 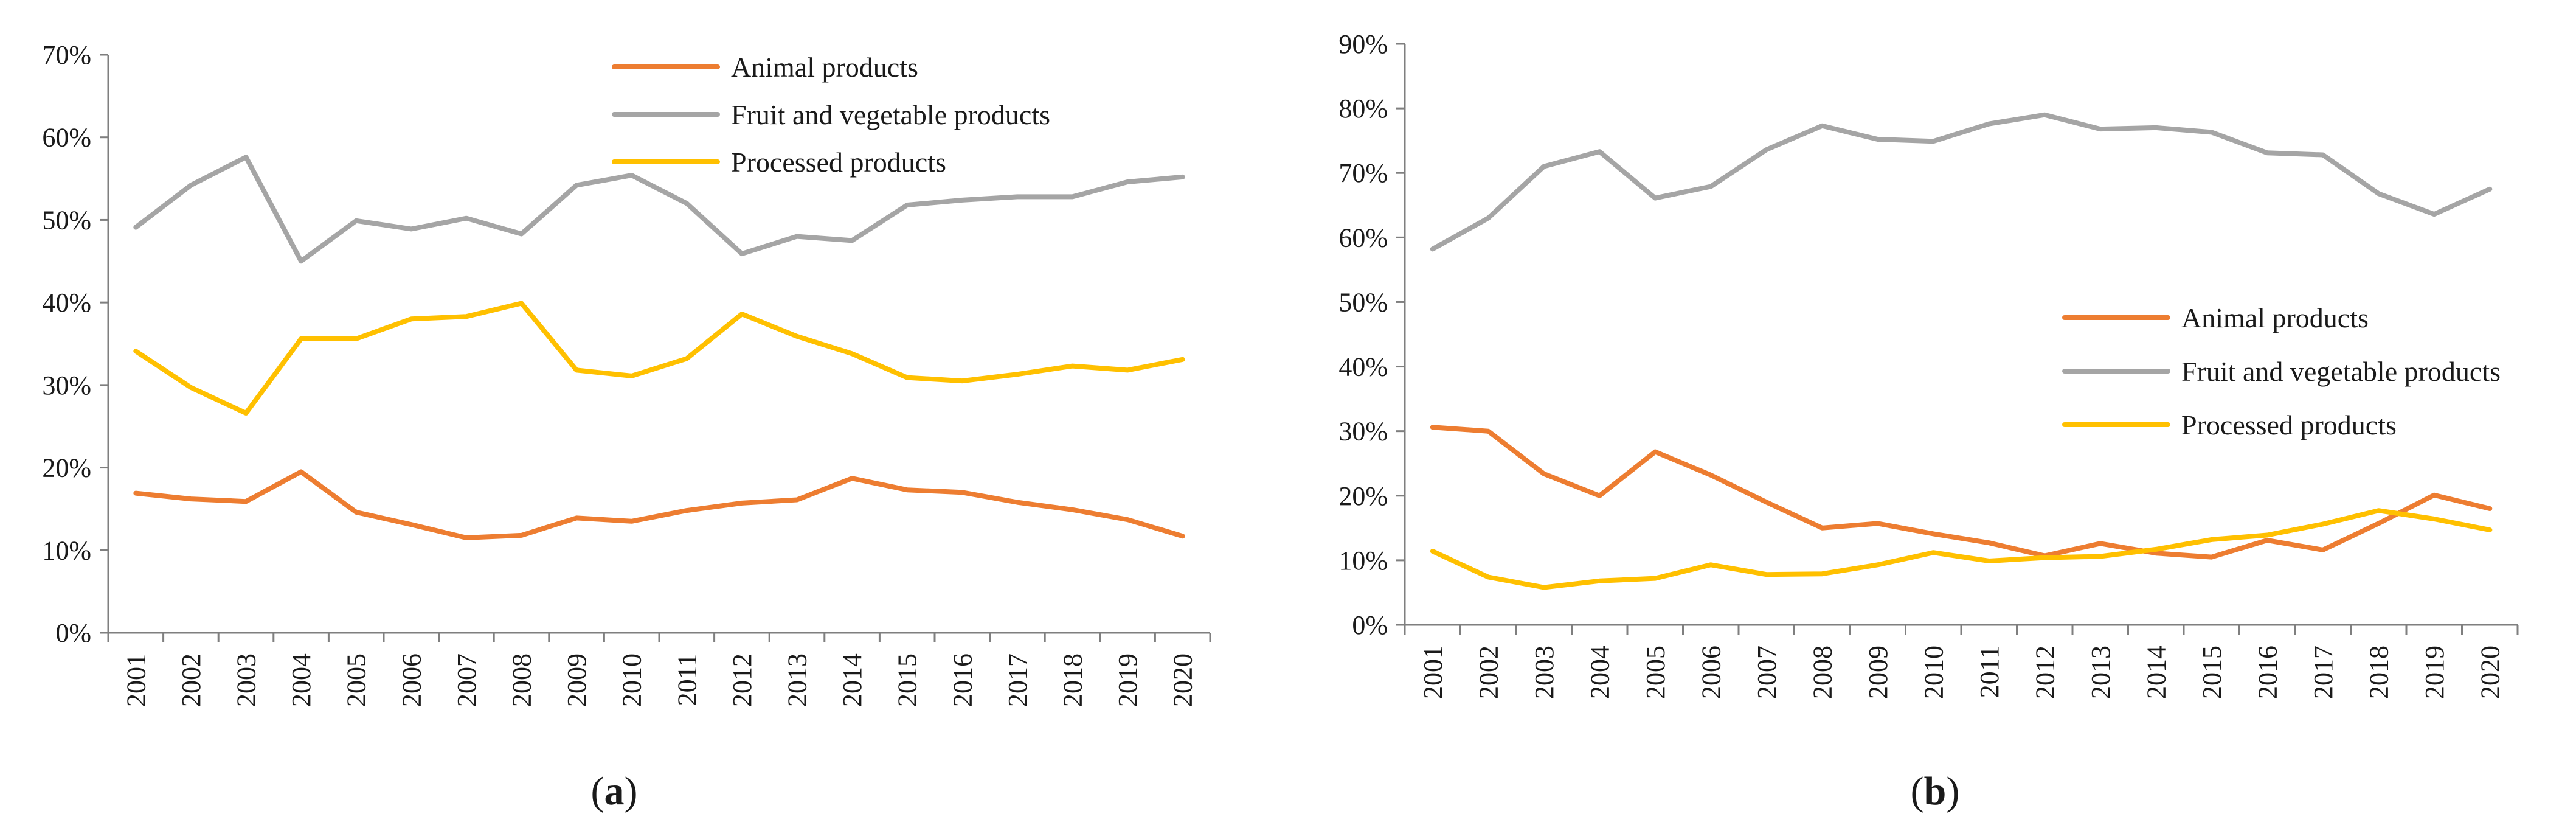 I want to click on panel-label: (a), so click(x=614, y=791).